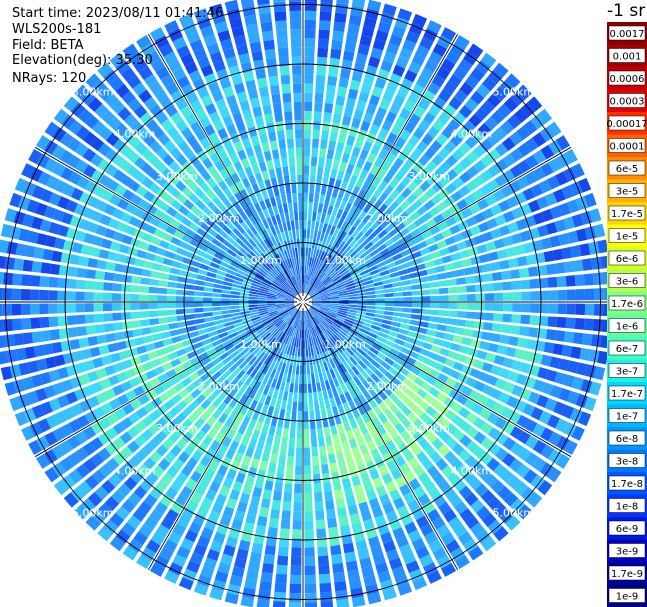 The image size is (647, 607). Describe the element at coordinates (627, 349) in the screenshot. I see `colorbar-tick-label: 6e-7` at that location.